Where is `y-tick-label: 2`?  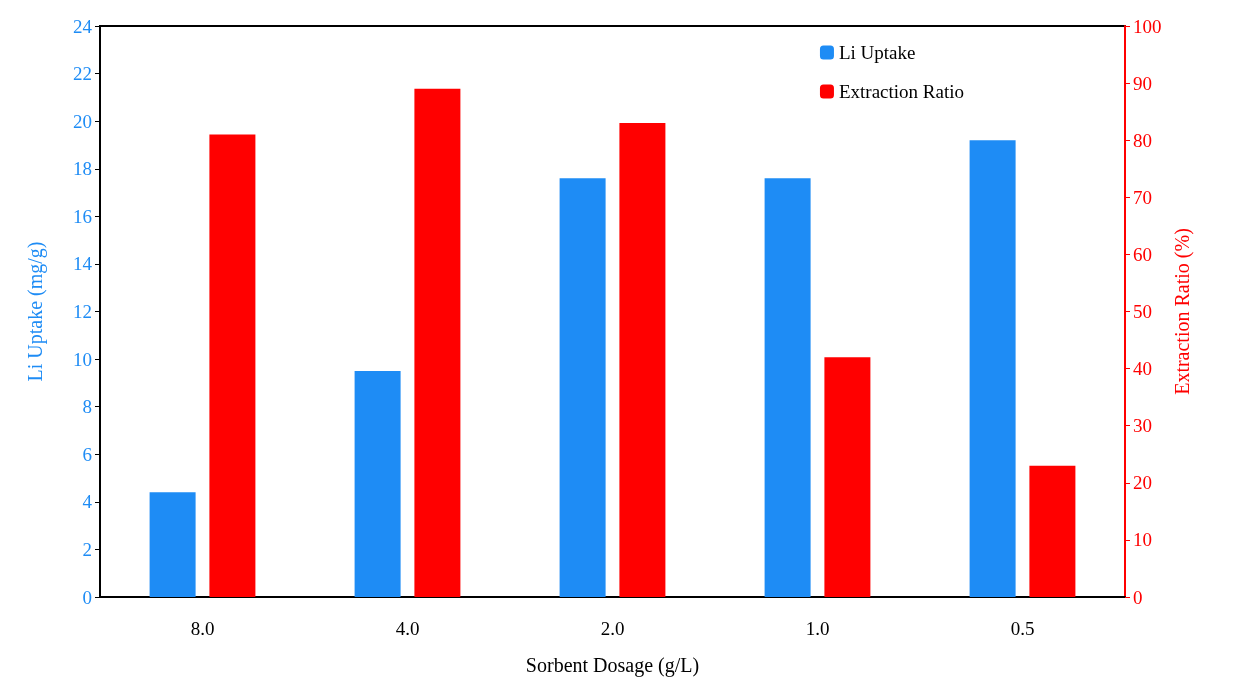 y-tick-label: 2 is located at coordinates (87, 549).